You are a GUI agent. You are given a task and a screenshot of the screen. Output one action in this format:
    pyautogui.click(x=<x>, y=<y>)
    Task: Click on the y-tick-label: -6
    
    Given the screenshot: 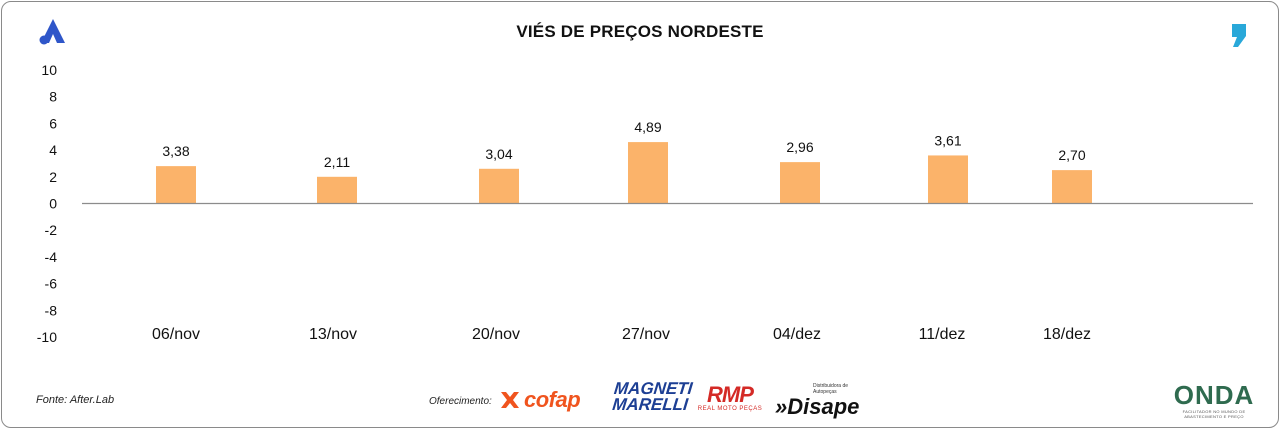 What is the action you would take?
    pyautogui.click(x=51, y=284)
    